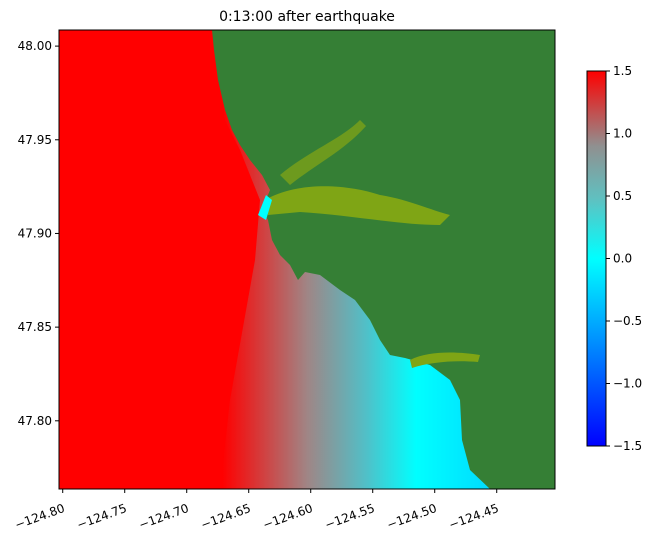 This screenshot has height=545, width=658. I want to click on x-tick-label: −124.75, so click(102, 516).